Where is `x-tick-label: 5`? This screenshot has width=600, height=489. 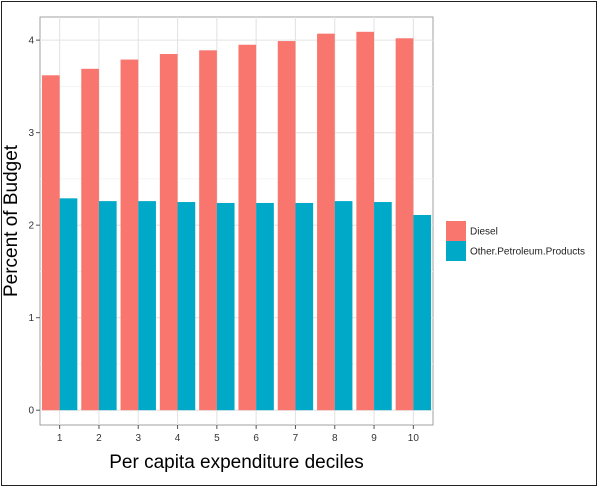 x-tick-label: 5 is located at coordinates (217, 438).